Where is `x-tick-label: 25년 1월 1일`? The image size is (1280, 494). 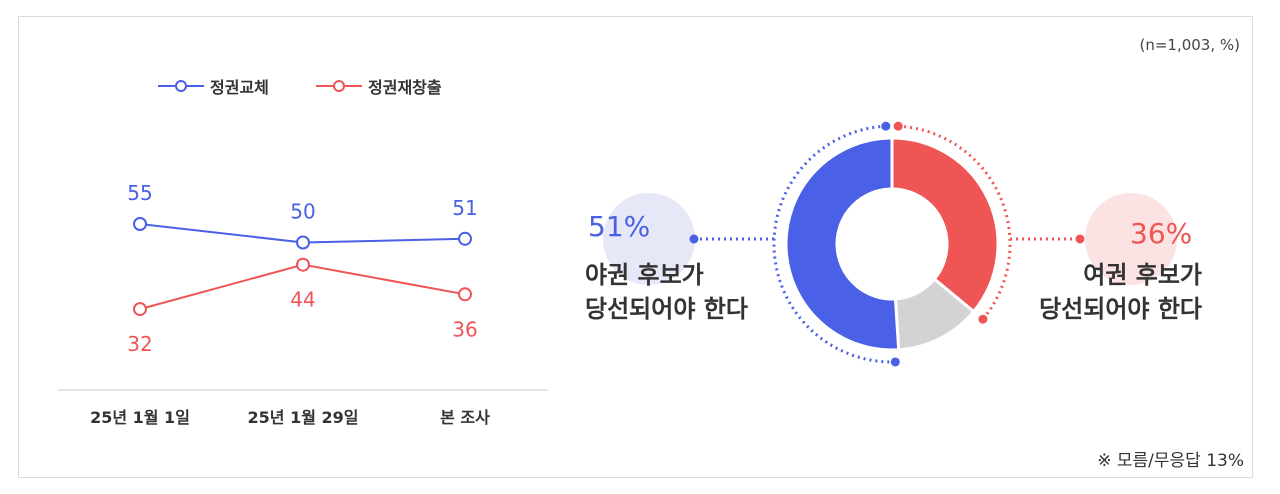
x-tick-label: 25년 1월 1일 is located at coordinates (140, 417).